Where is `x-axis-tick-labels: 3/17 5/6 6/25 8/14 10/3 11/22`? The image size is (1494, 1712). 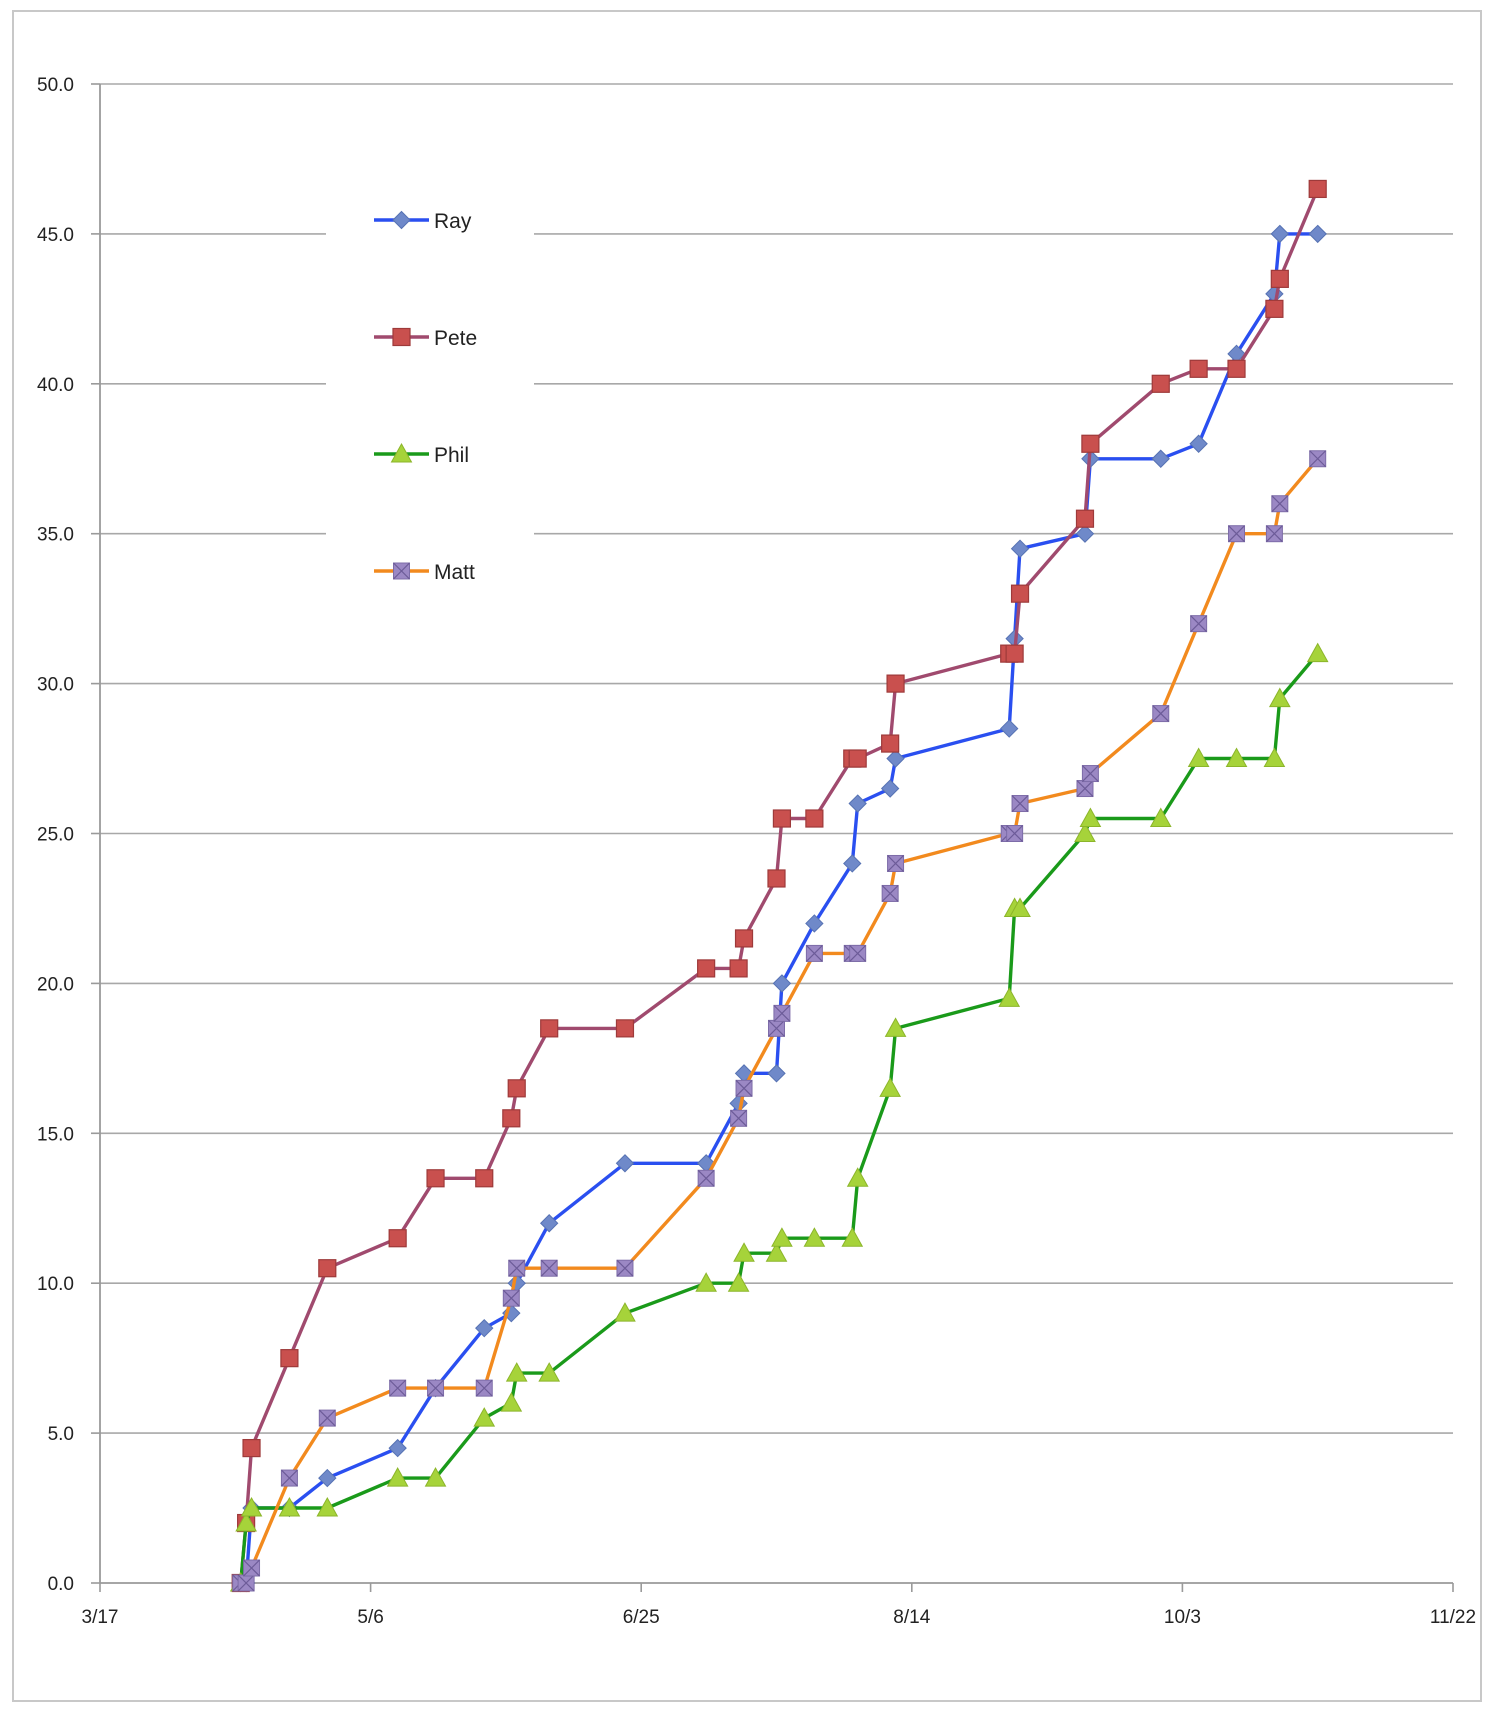
x-axis-tick-labels: 3/17 5/6 6/25 8/14 10/3 11/22 is located at coordinates (779, 1605).